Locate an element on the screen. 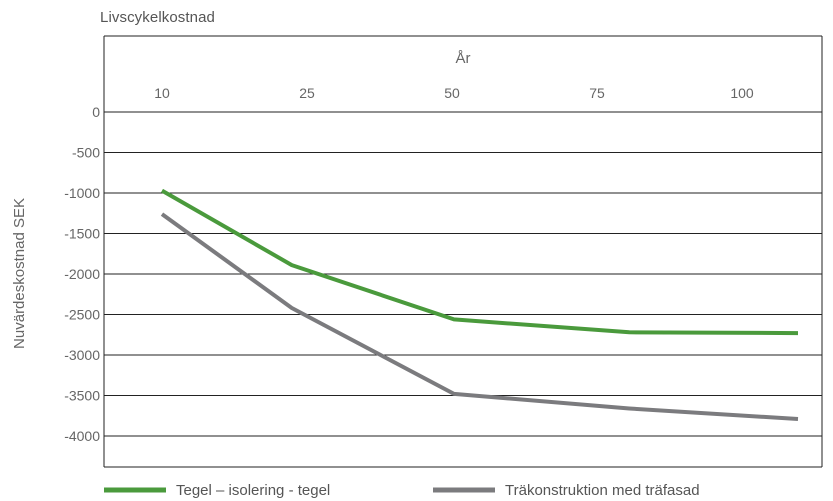 The width and height of the screenshot is (833, 501). y-tick-label: -4000 is located at coordinates (82, 436).